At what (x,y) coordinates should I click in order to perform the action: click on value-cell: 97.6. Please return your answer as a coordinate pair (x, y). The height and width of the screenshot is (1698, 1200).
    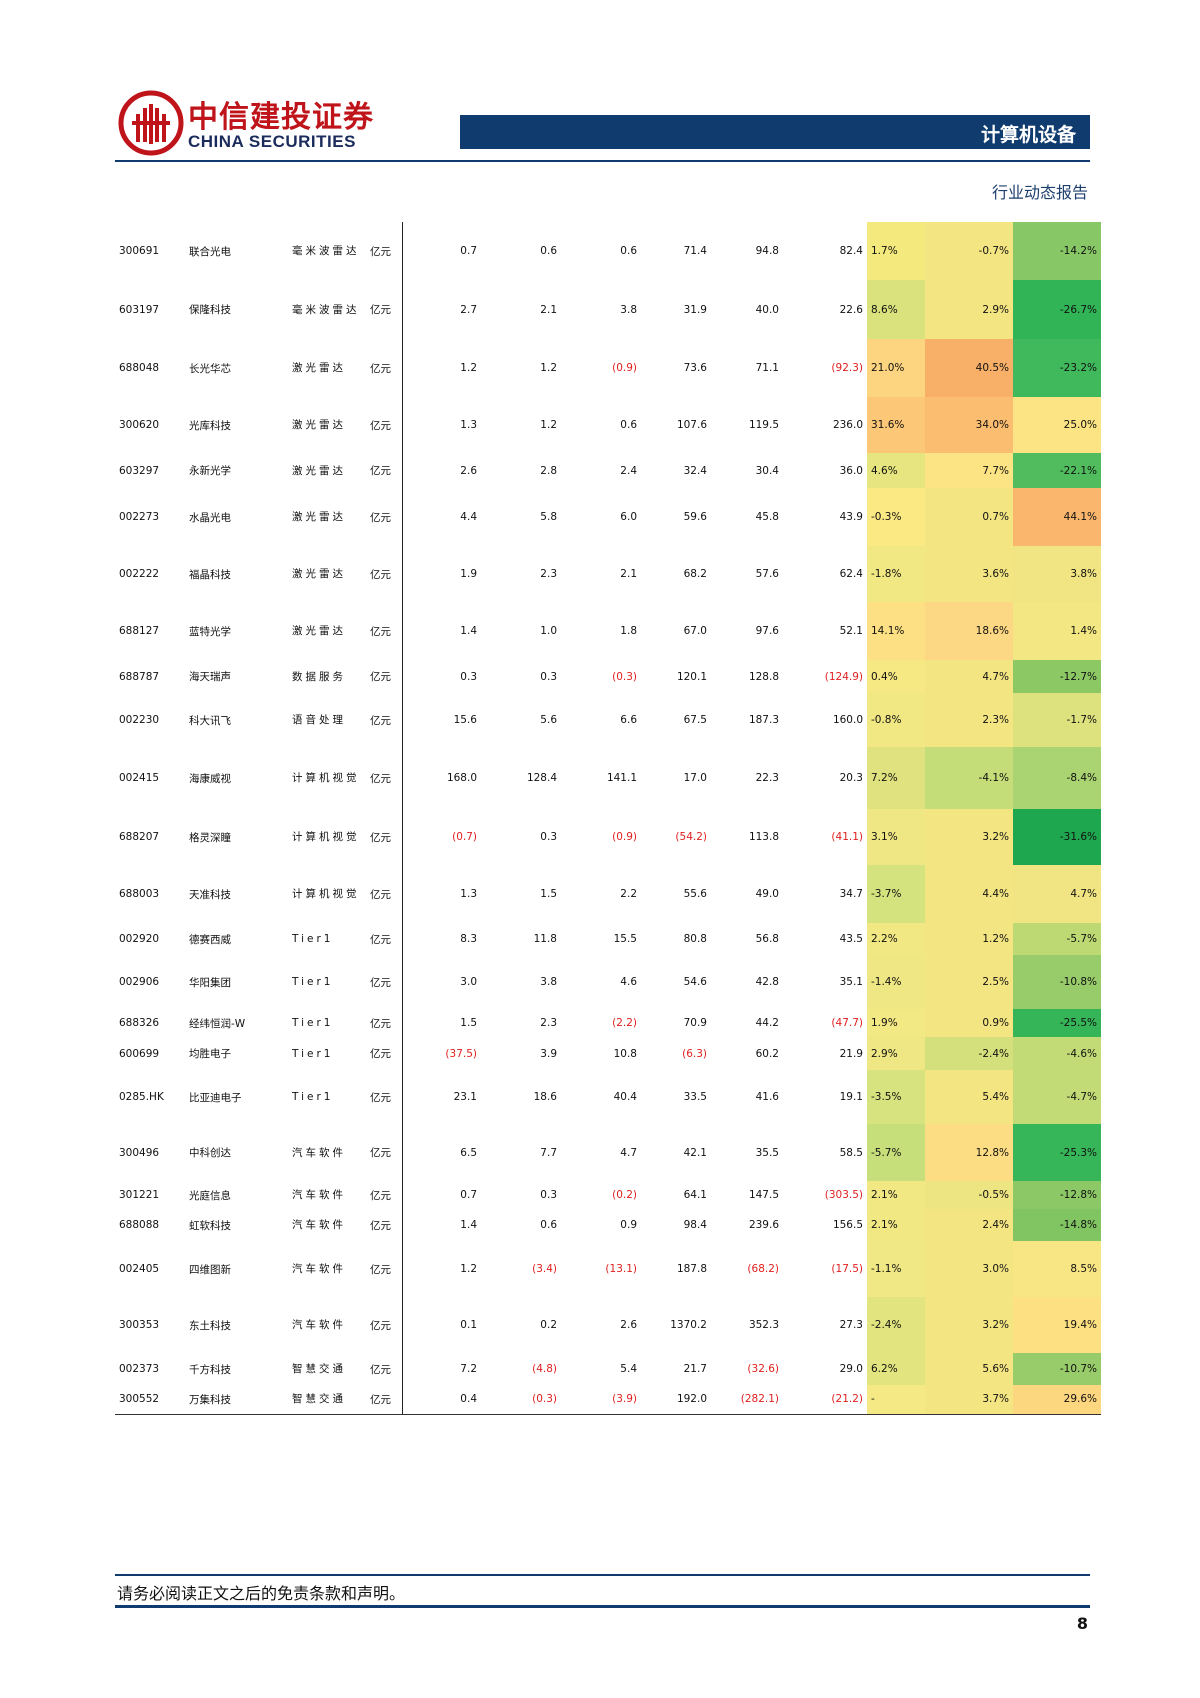
    Looking at the image, I should click on (767, 631).